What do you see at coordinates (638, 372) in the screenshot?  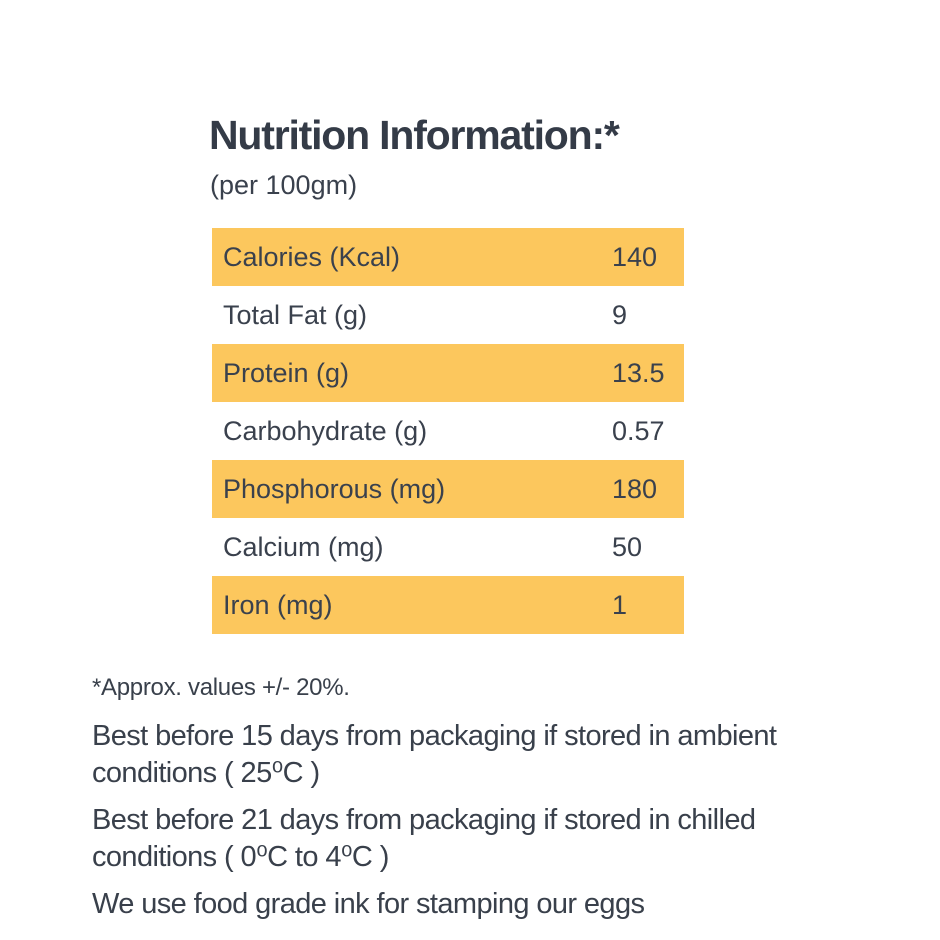 I see `nutrient-value: 13.5` at bounding box center [638, 372].